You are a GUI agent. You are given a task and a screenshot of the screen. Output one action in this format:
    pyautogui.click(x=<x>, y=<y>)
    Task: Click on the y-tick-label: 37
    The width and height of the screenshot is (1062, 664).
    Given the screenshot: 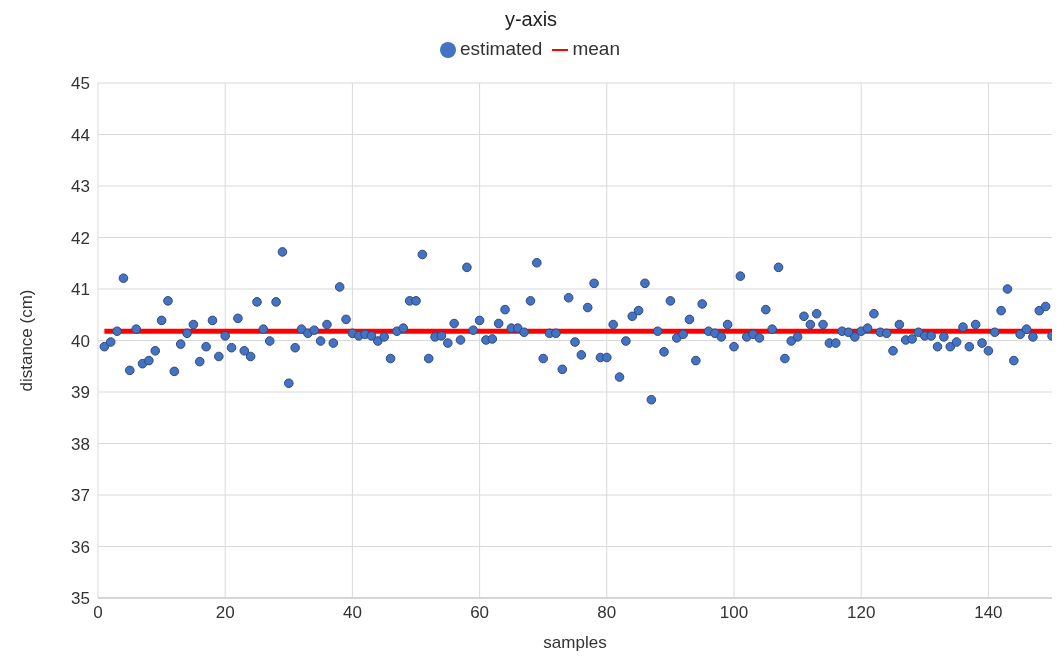 What is the action you would take?
    pyautogui.click(x=80, y=496)
    